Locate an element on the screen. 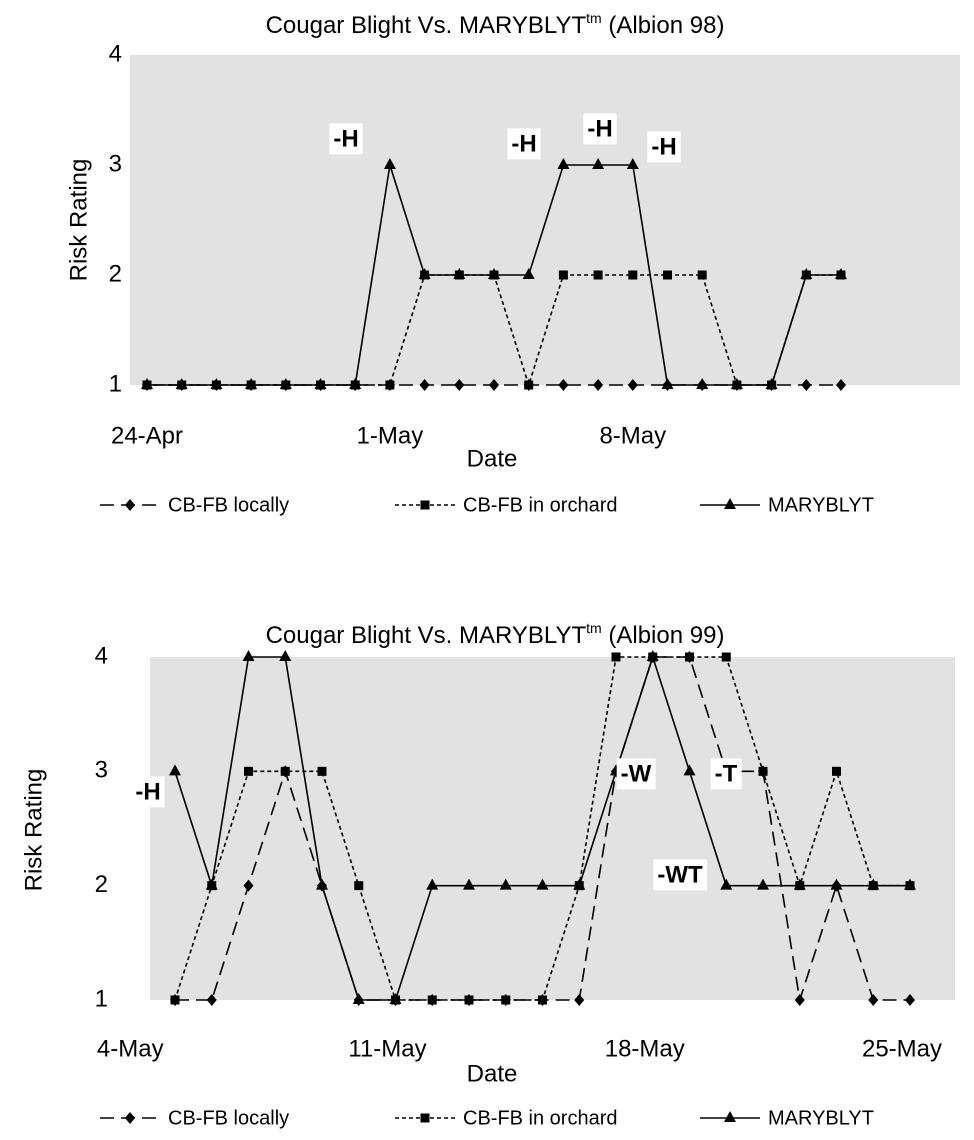 The height and width of the screenshot is (1140, 974). x-tick-label: 8-May is located at coordinates (632, 435).